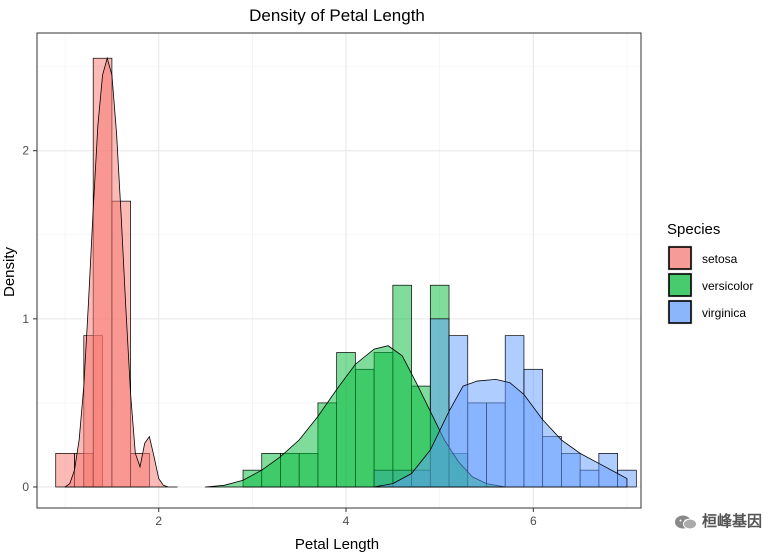 This screenshot has width=772, height=556. I want to click on watermark: 桓峰基因, so click(718, 520).